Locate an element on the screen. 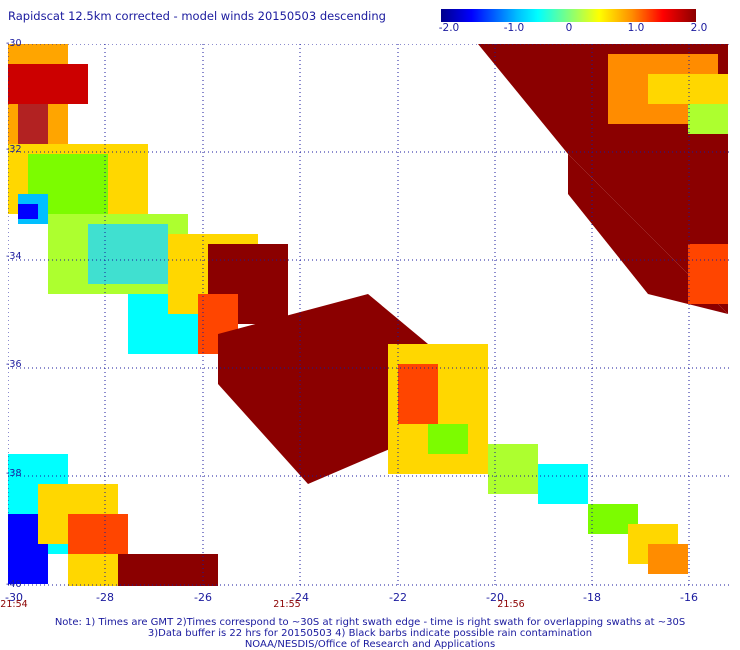 This screenshot has height=650, width=740. lon-label-16: -16 is located at coordinates (689, 597).